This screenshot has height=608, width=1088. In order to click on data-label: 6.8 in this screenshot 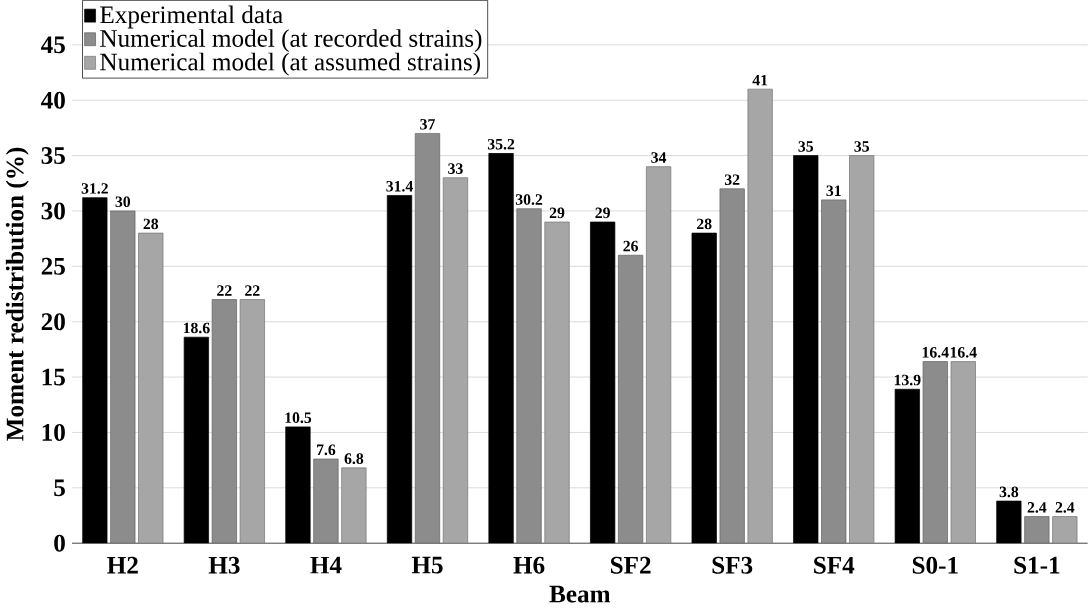, I will do `click(354, 458)`.